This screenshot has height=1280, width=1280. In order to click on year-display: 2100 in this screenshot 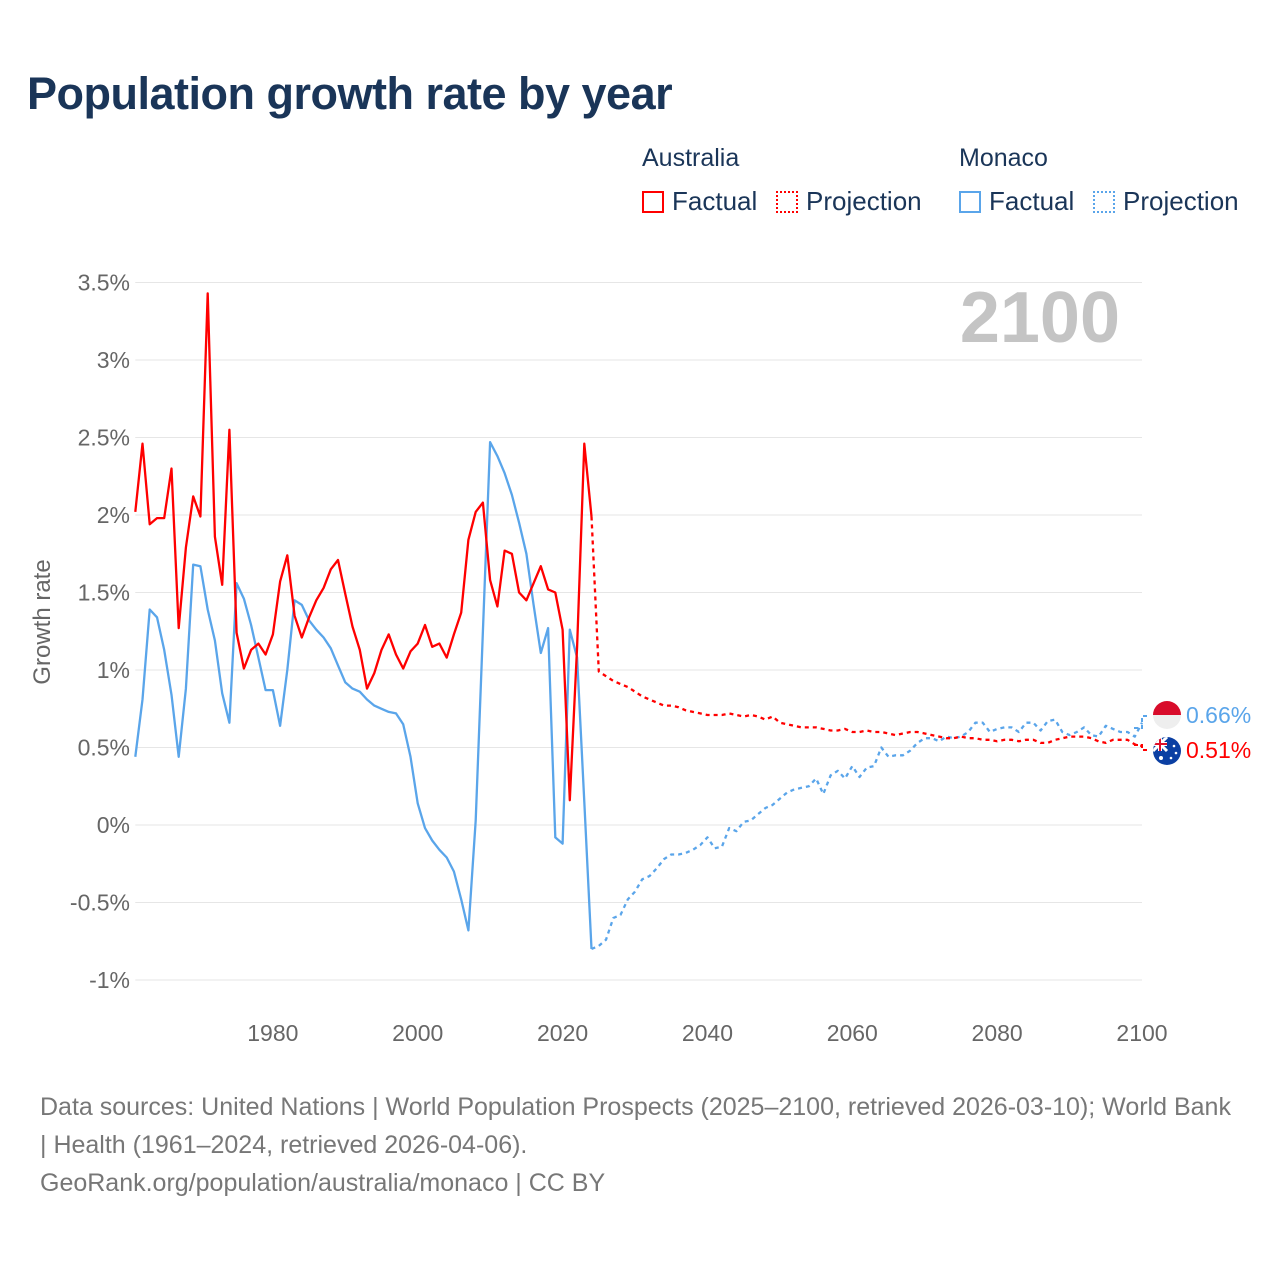, I will do `click(1040, 318)`.